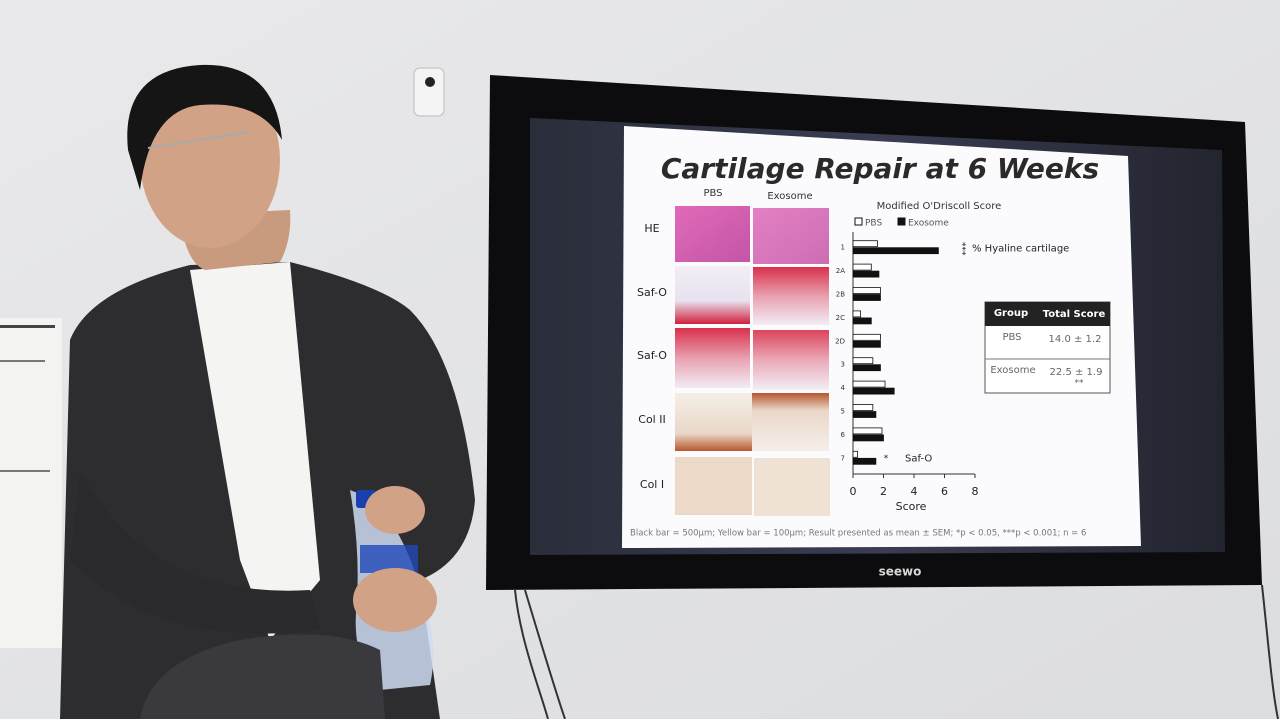 This screenshot has width=1280, height=719. I want to click on table-cell: 14.0 ± 1.2, so click(1075, 339).